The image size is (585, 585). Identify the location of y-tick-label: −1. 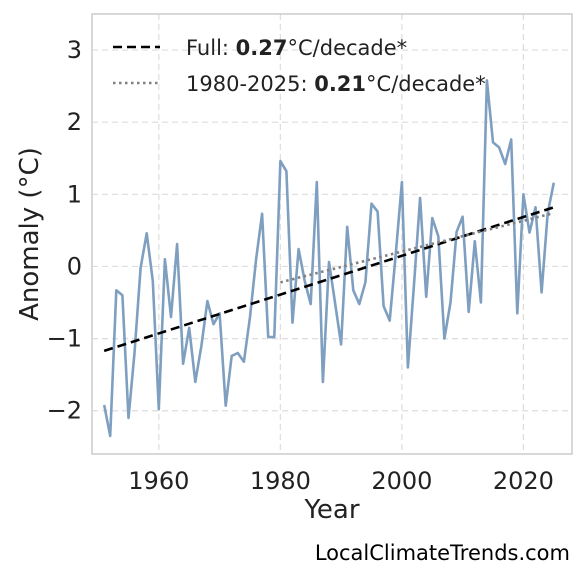
(64, 339).